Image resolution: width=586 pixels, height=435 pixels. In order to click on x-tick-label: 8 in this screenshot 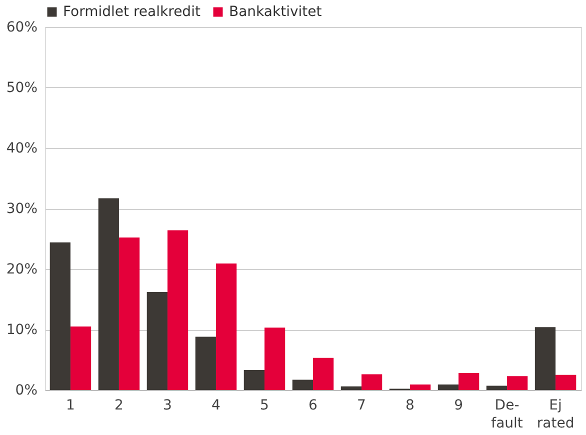, I will do `click(410, 406)`.